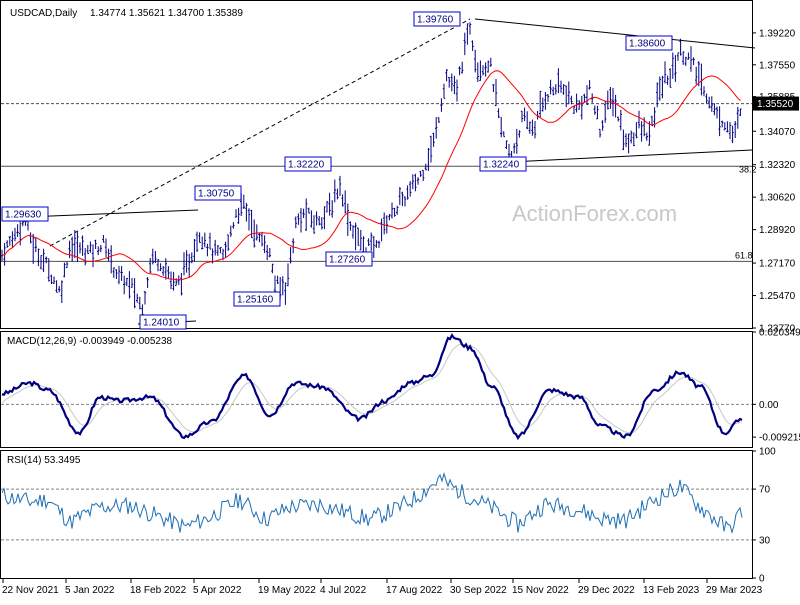 This screenshot has width=800, height=605. What do you see at coordinates (343, 590) in the screenshot?
I see `x-tick-label: 4 Jul 2022` at bounding box center [343, 590].